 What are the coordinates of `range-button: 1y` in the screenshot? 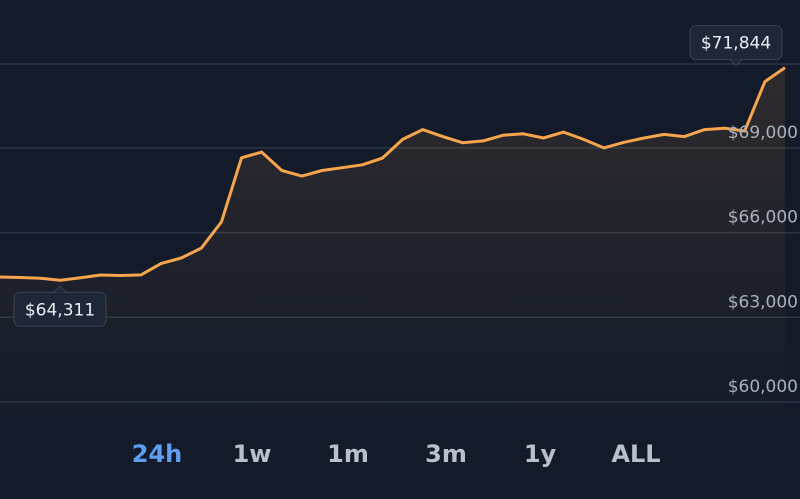 It's located at (540, 454).